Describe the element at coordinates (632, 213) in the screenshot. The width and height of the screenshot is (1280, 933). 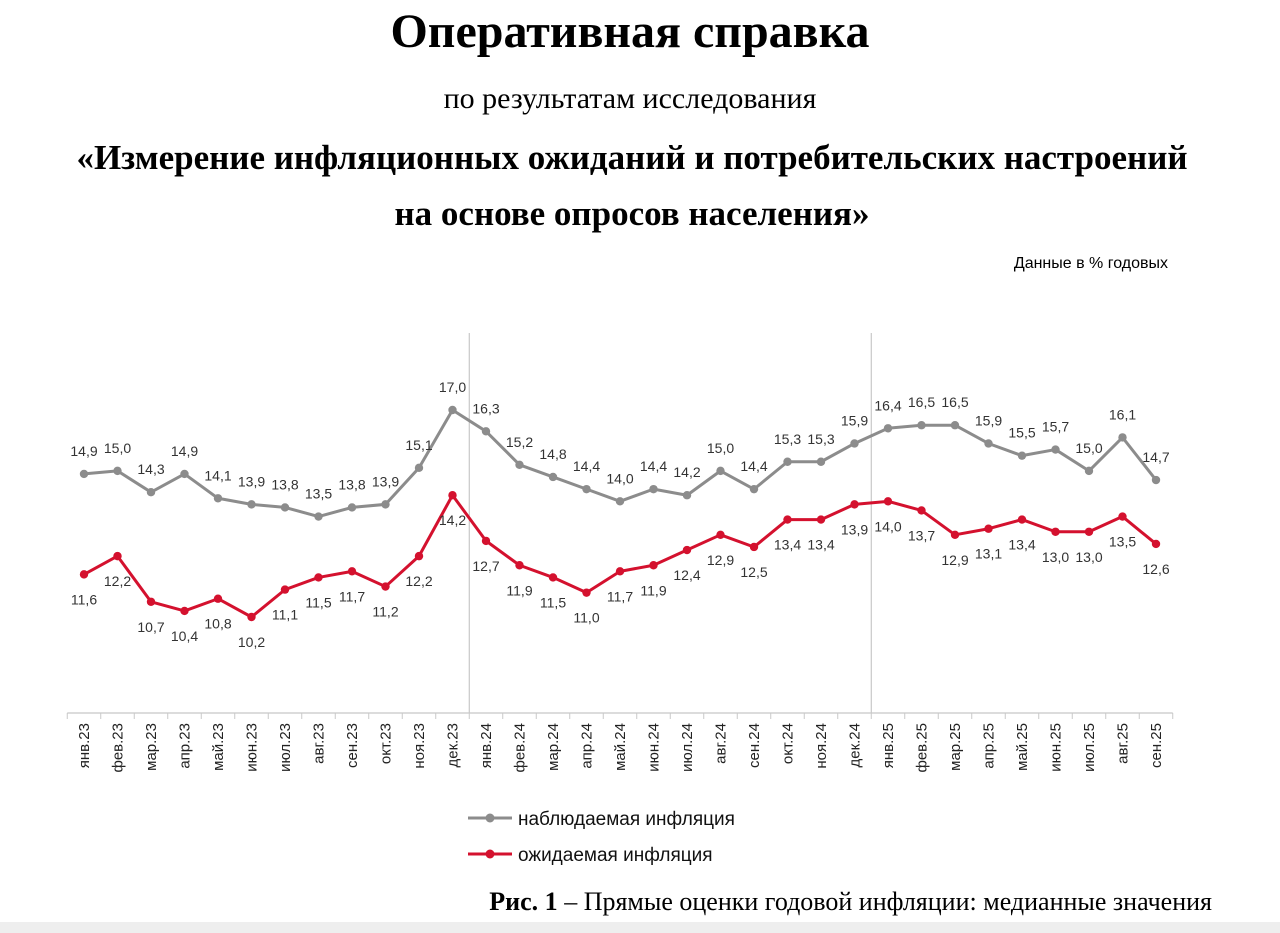
I see `report-topic-line2: на основе опросов населения»` at that location.